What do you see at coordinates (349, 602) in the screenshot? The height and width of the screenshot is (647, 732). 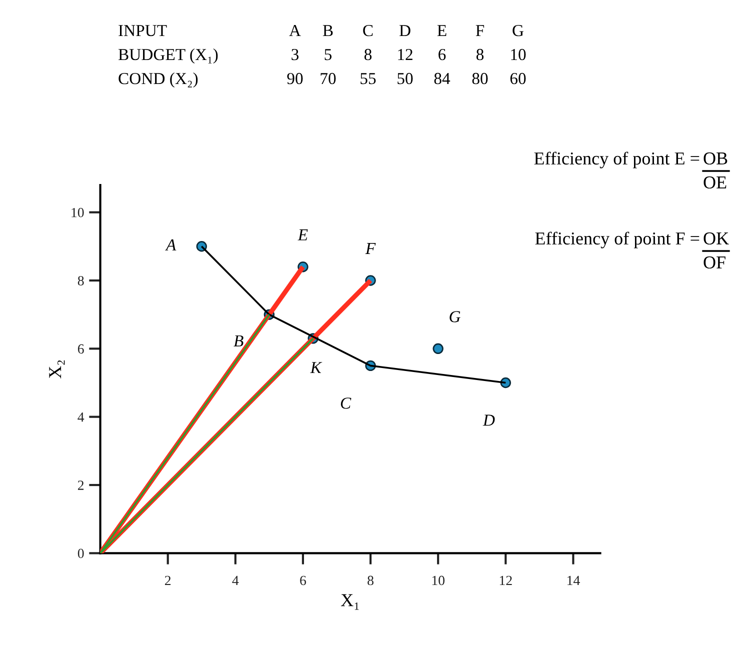 I see `x-axis-title: X₁` at bounding box center [349, 602].